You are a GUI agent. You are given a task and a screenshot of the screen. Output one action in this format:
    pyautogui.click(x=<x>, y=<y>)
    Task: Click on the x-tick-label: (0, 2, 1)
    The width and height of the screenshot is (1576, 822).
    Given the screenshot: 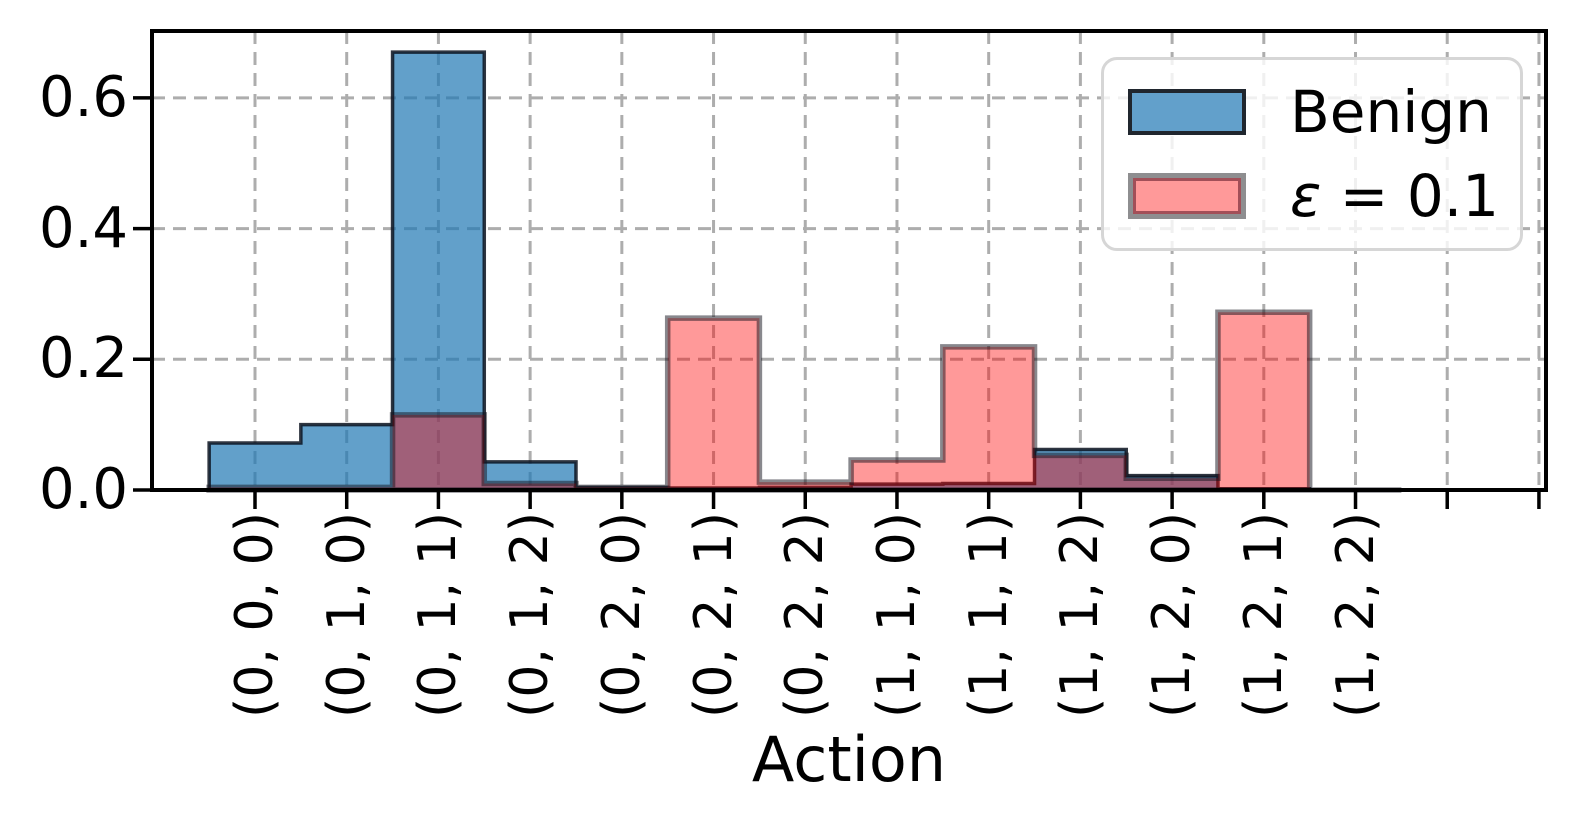 What is the action you would take?
    pyautogui.click(x=713, y=615)
    